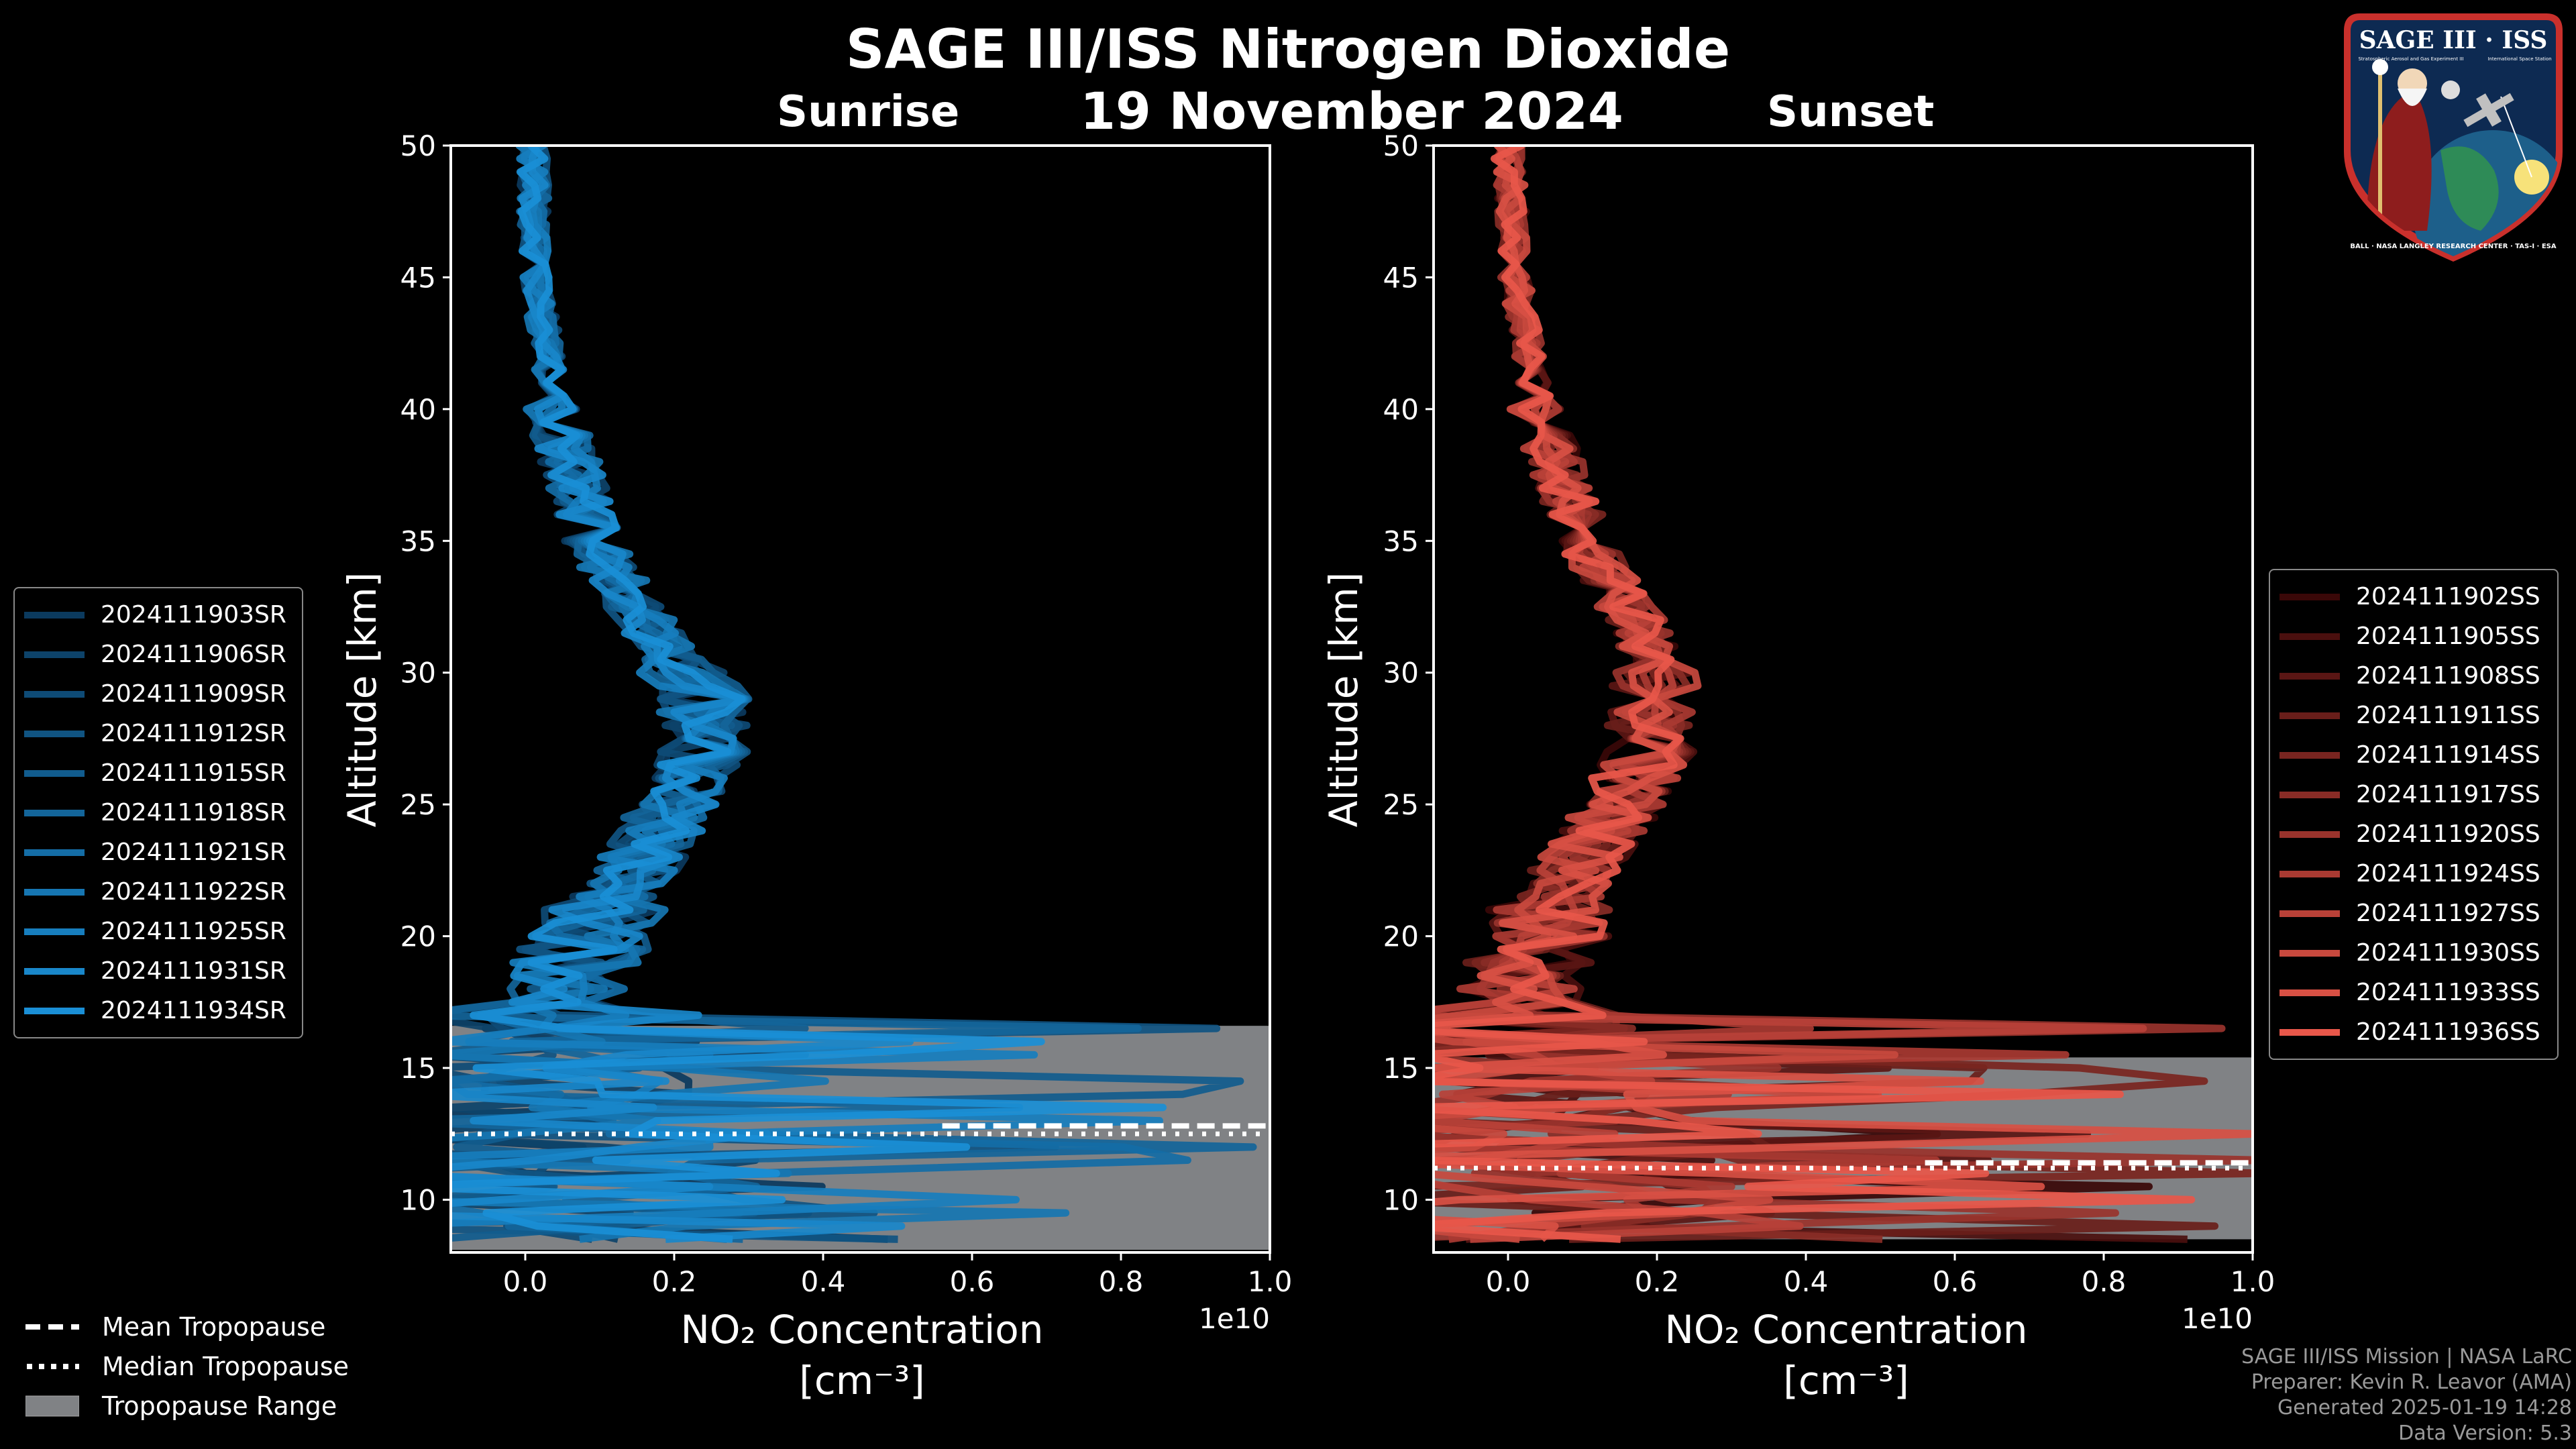 The width and height of the screenshot is (2576, 1449). I want to click on sunrise-y-tick-label: 35, so click(418, 541).